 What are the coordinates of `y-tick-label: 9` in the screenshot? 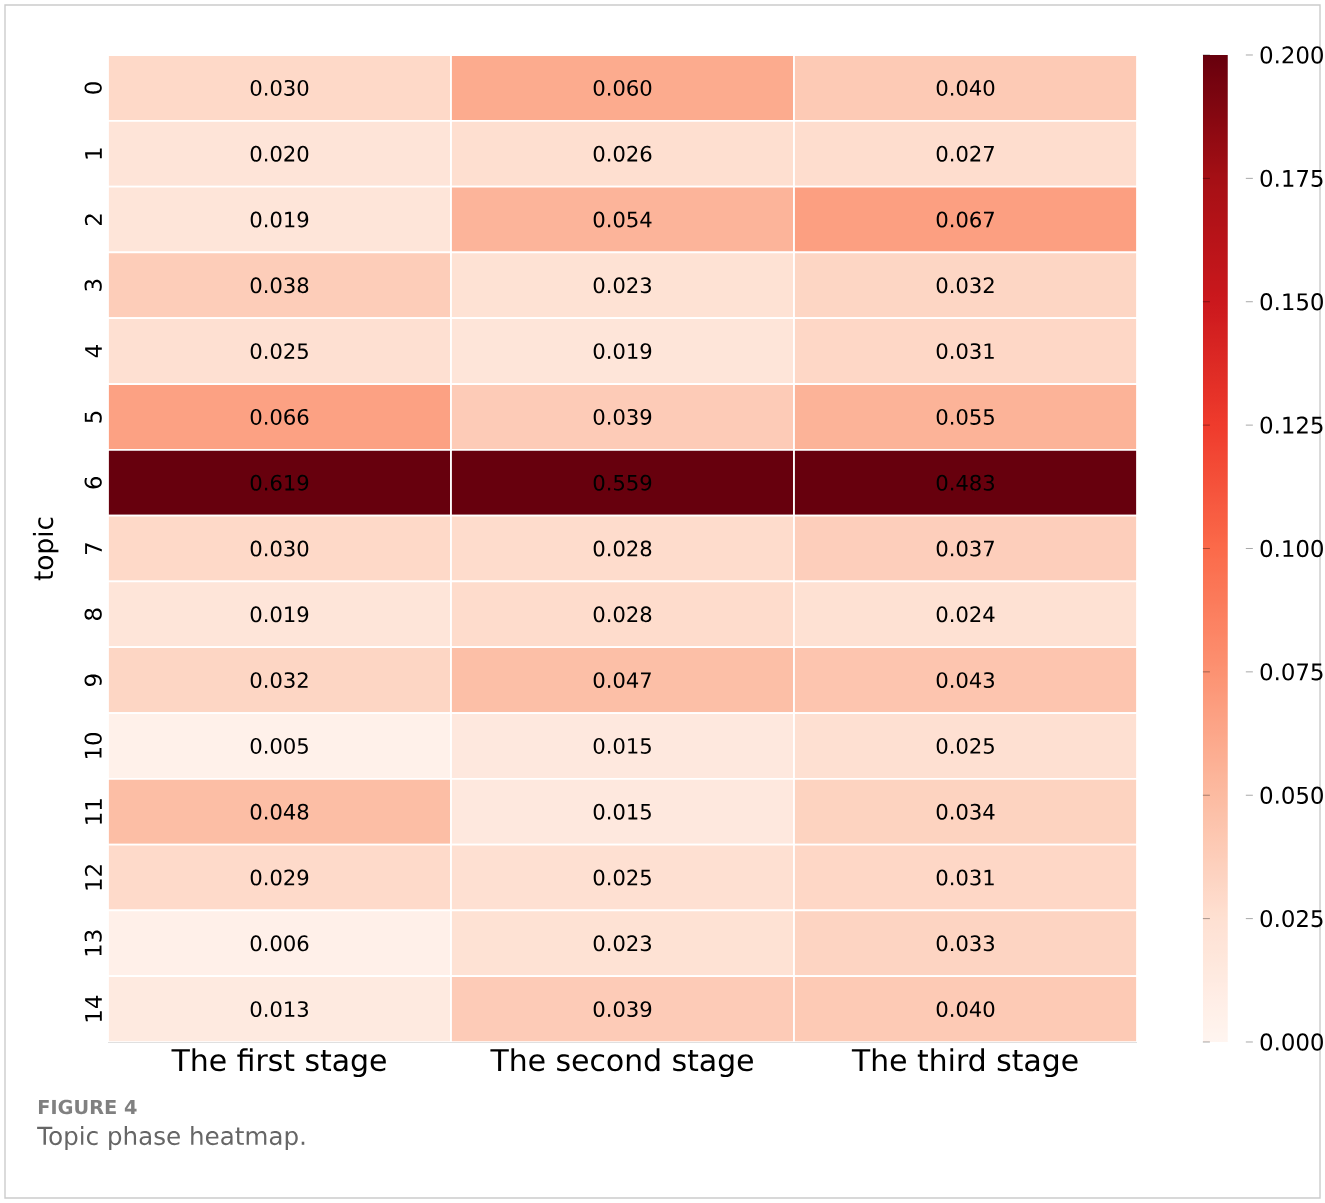 It's located at (93, 680).